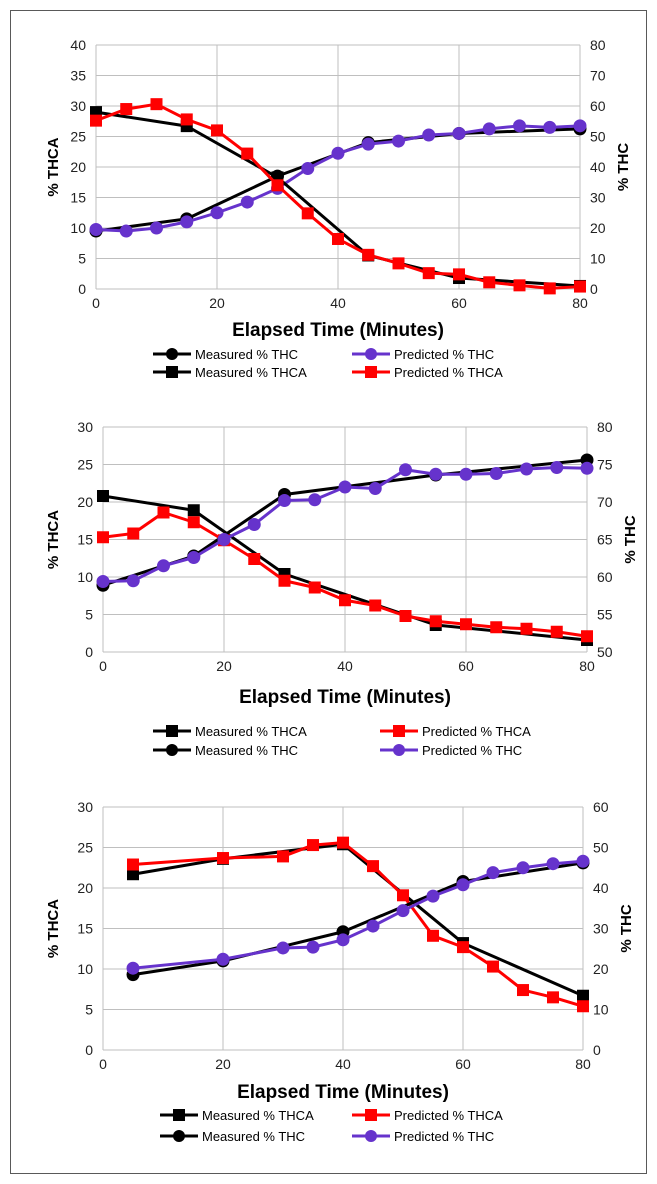 Image resolution: width=657 pixels, height=1184 pixels. I want to click on legend-label: Measured % THCA, so click(258, 1115).